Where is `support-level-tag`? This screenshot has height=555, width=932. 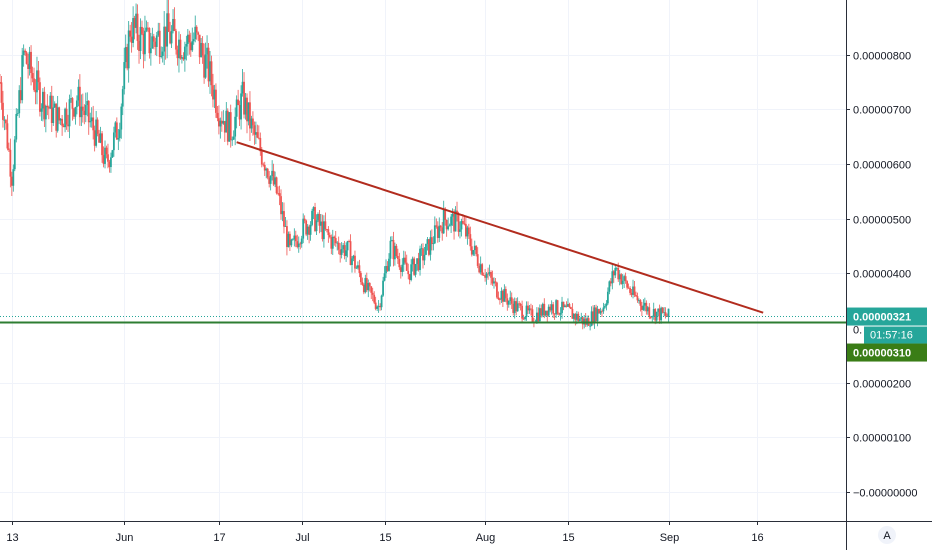
support-level-tag is located at coordinates (887, 352).